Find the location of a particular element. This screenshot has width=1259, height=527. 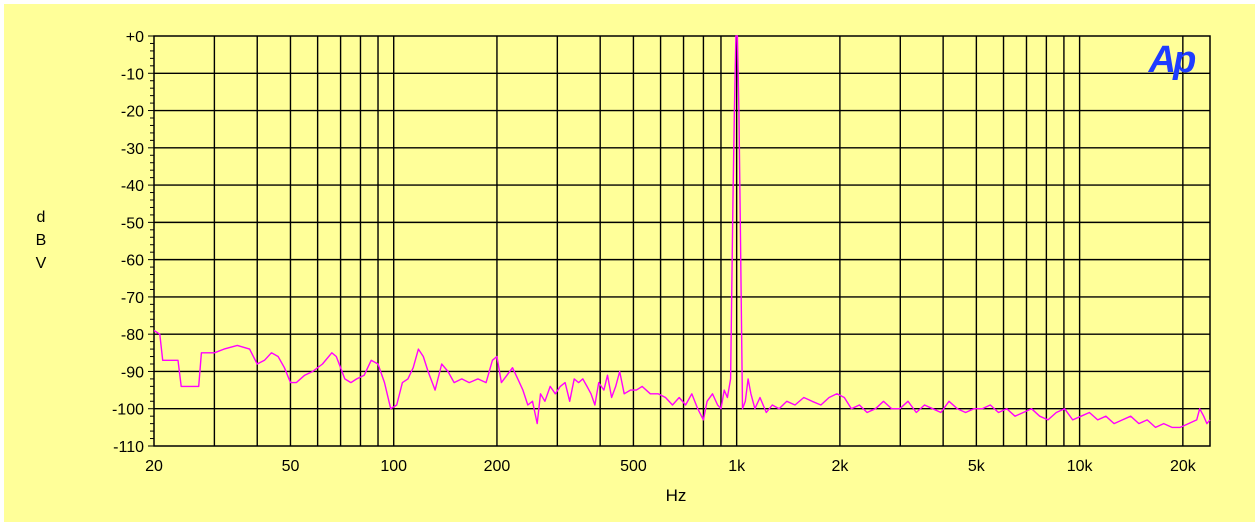

x-tick-label: 100 is located at coordinates (393, 466).